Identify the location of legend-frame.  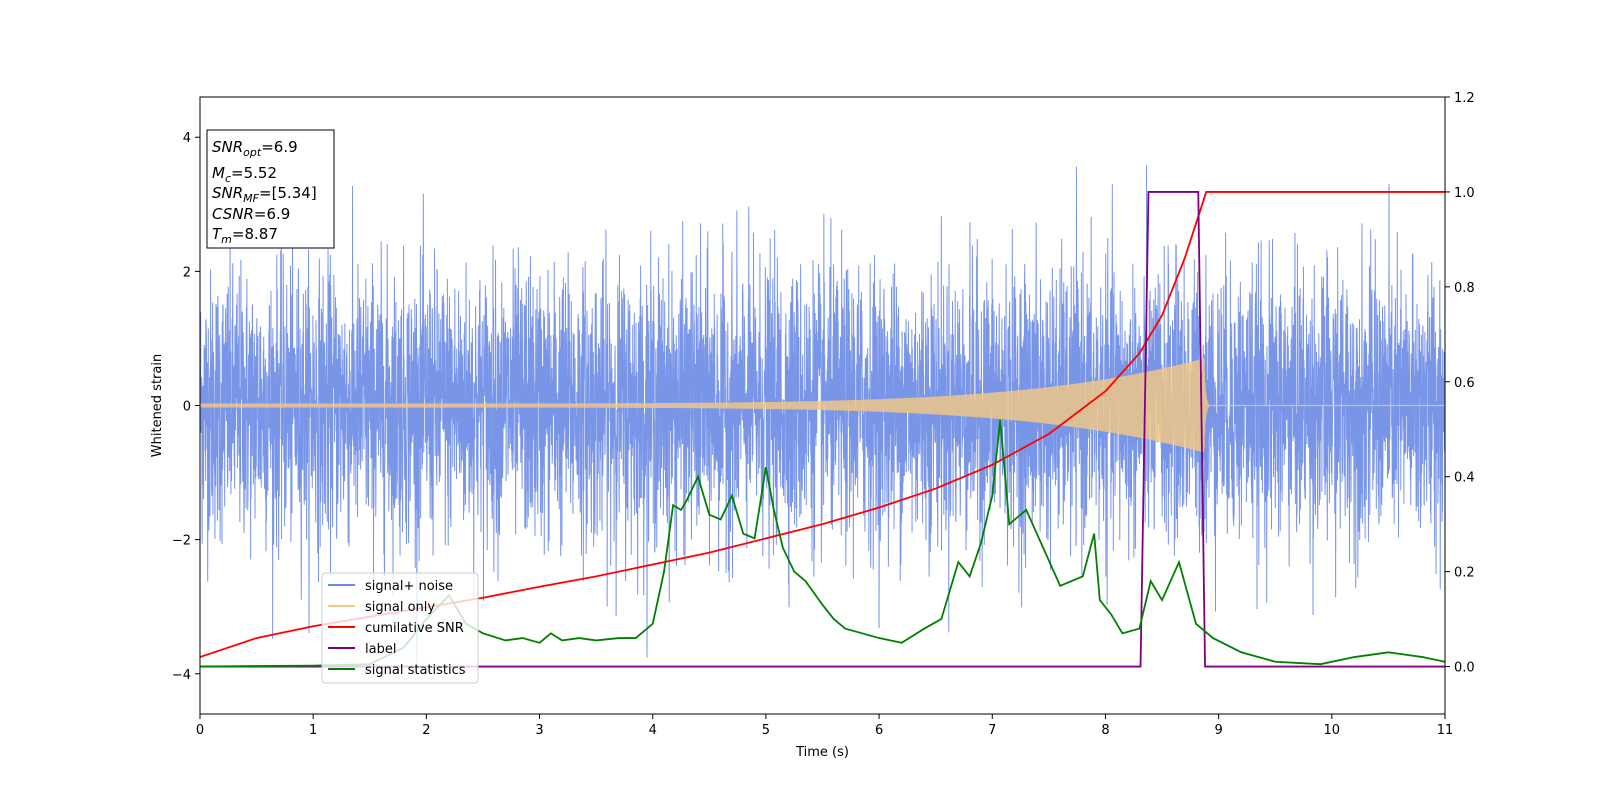
(400, 628).